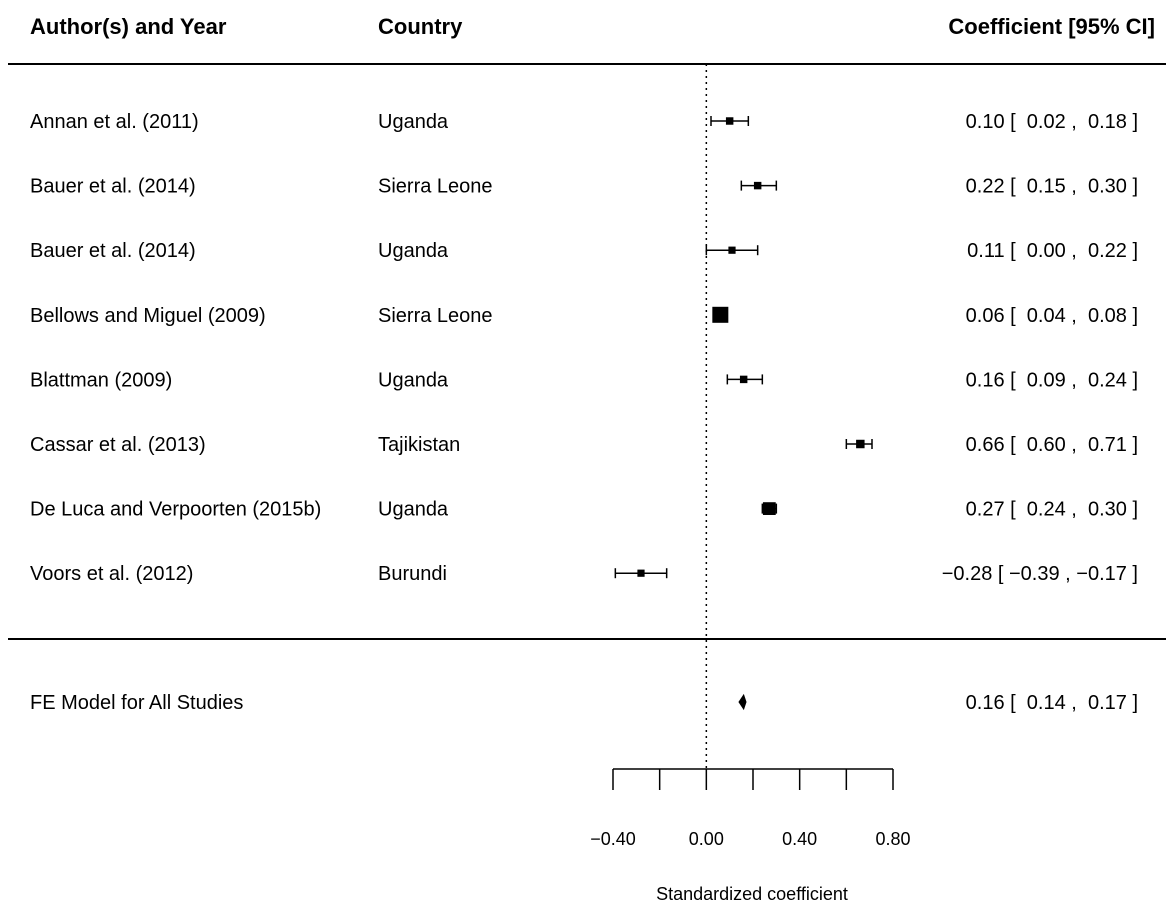  Describe the element at coordinates (799, 839) in the screenshot. I see `x-tick-label: 0.40` at that location.